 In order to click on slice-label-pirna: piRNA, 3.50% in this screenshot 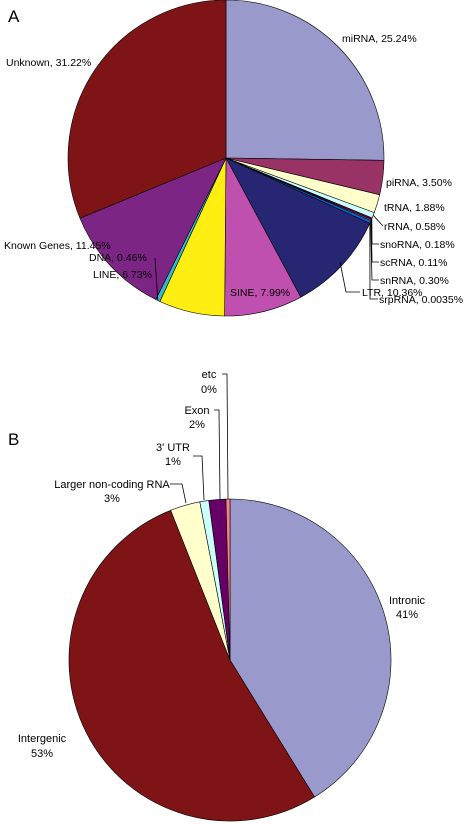, I will do `click(419, 183)`.